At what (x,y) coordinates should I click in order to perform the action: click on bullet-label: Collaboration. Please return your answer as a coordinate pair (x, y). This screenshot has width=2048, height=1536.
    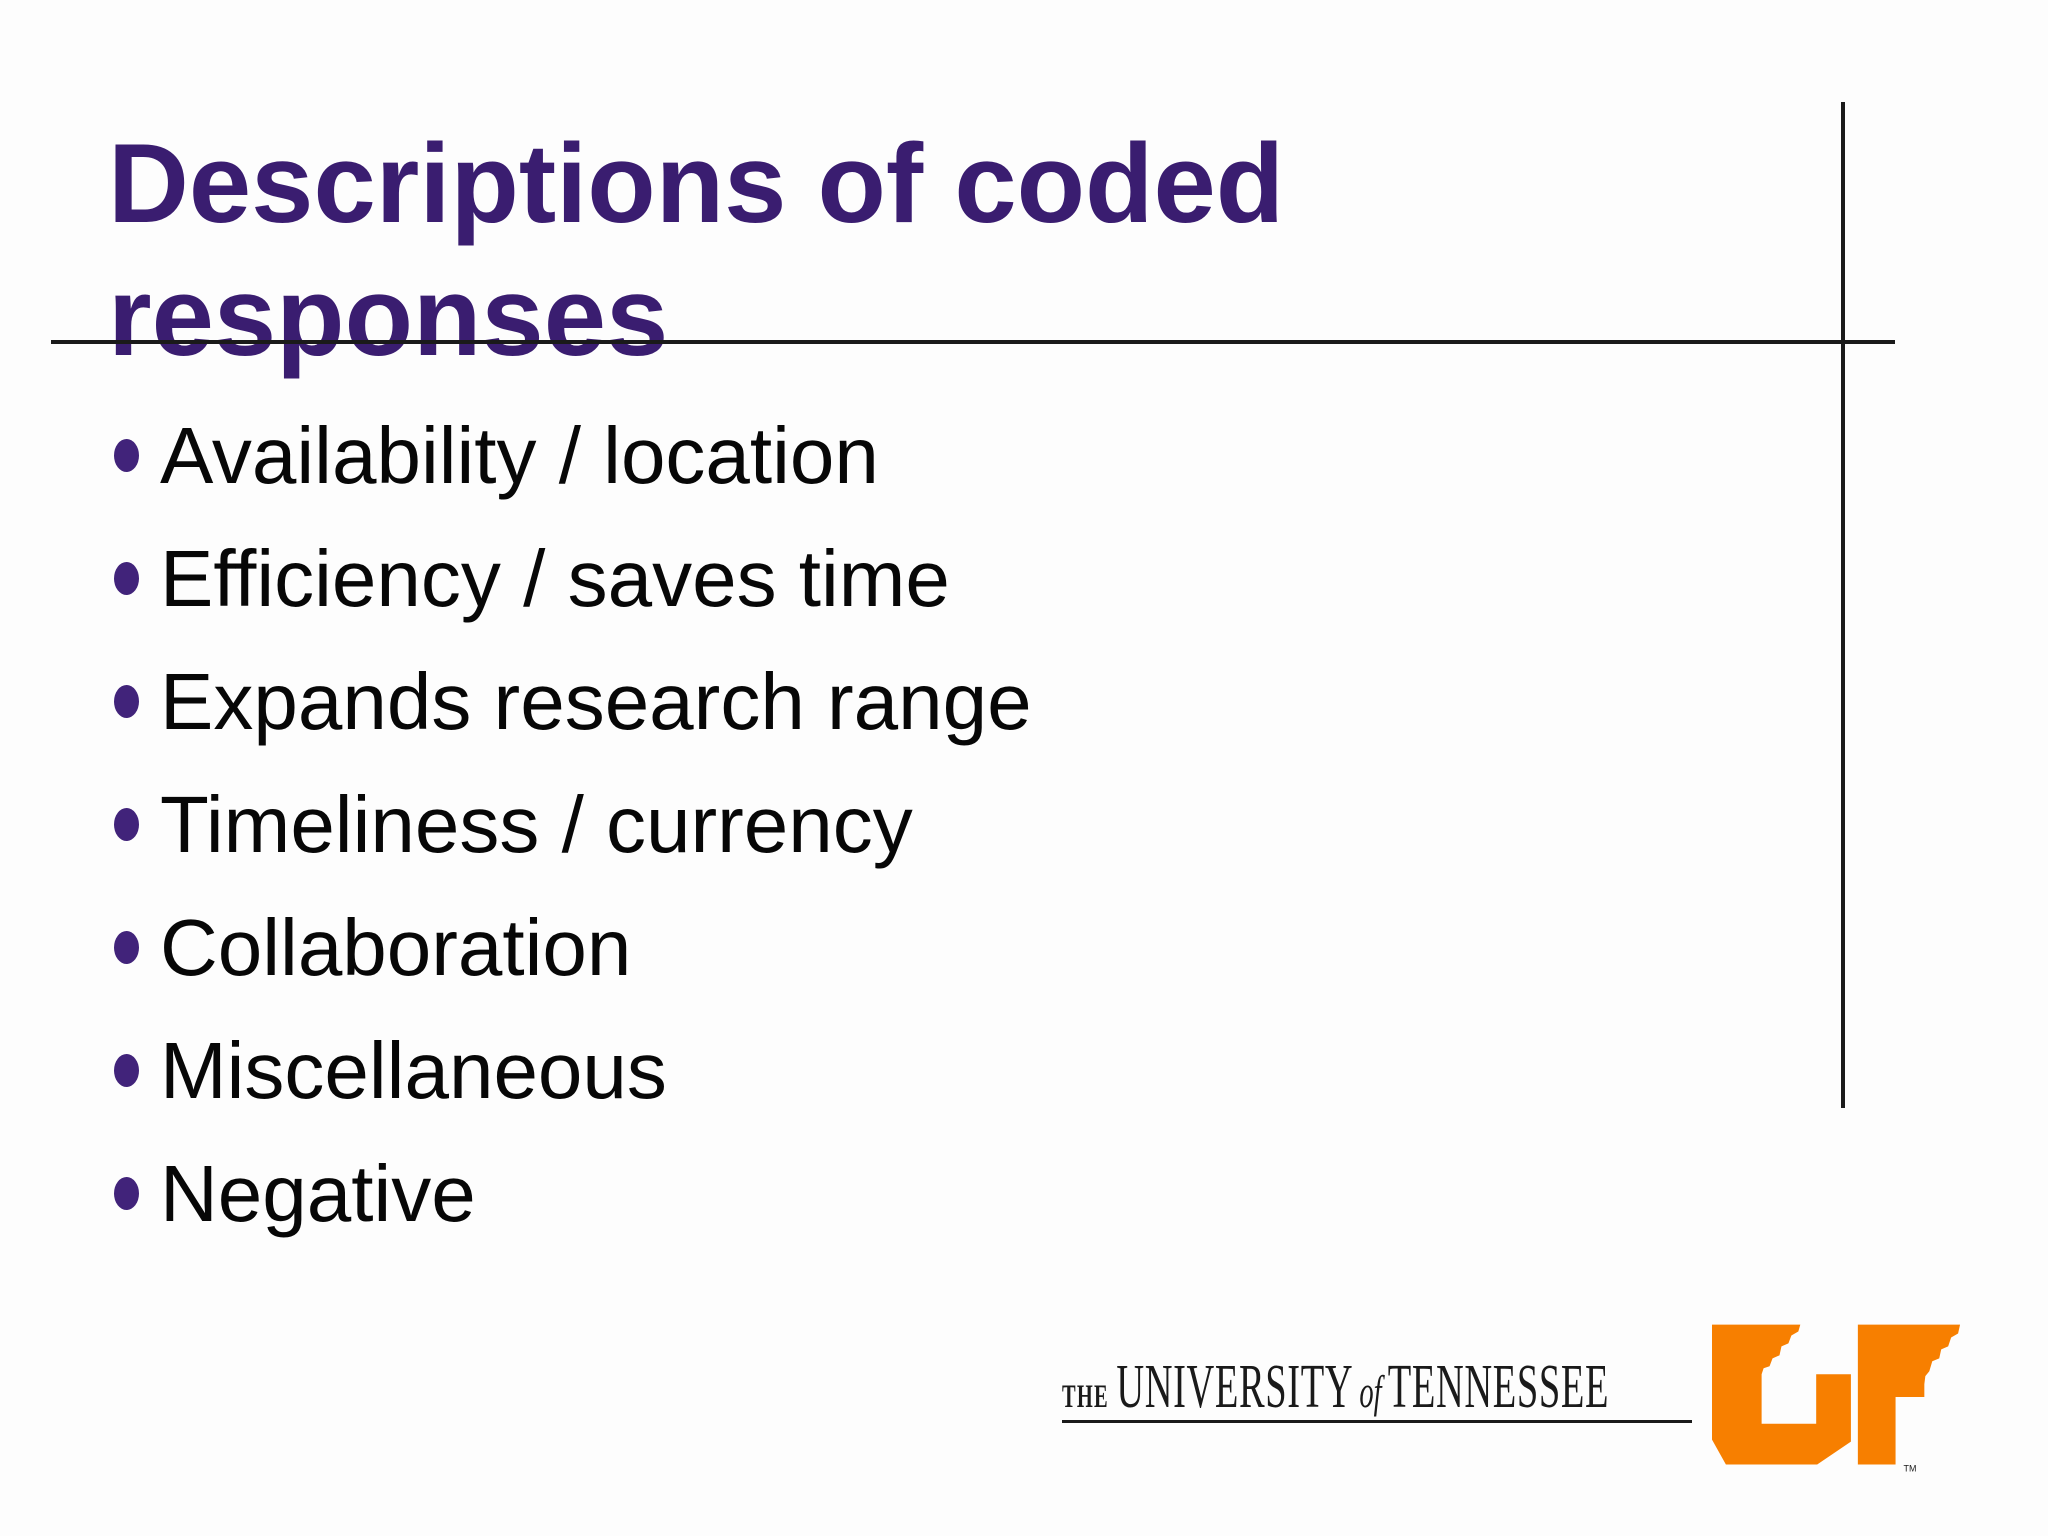
    Looking at the image, I should click on (396, 947).